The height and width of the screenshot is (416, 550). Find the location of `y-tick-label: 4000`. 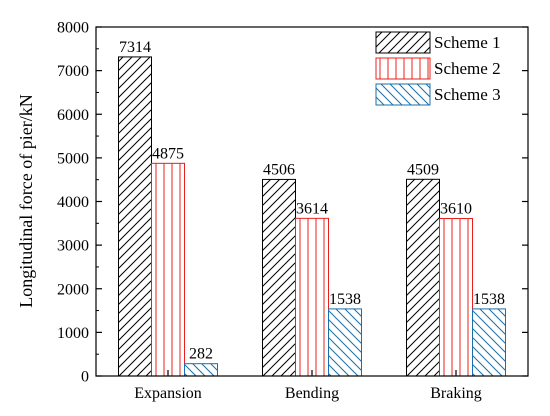

y-tick-label: 4000 is located at coordinates (73, 202).